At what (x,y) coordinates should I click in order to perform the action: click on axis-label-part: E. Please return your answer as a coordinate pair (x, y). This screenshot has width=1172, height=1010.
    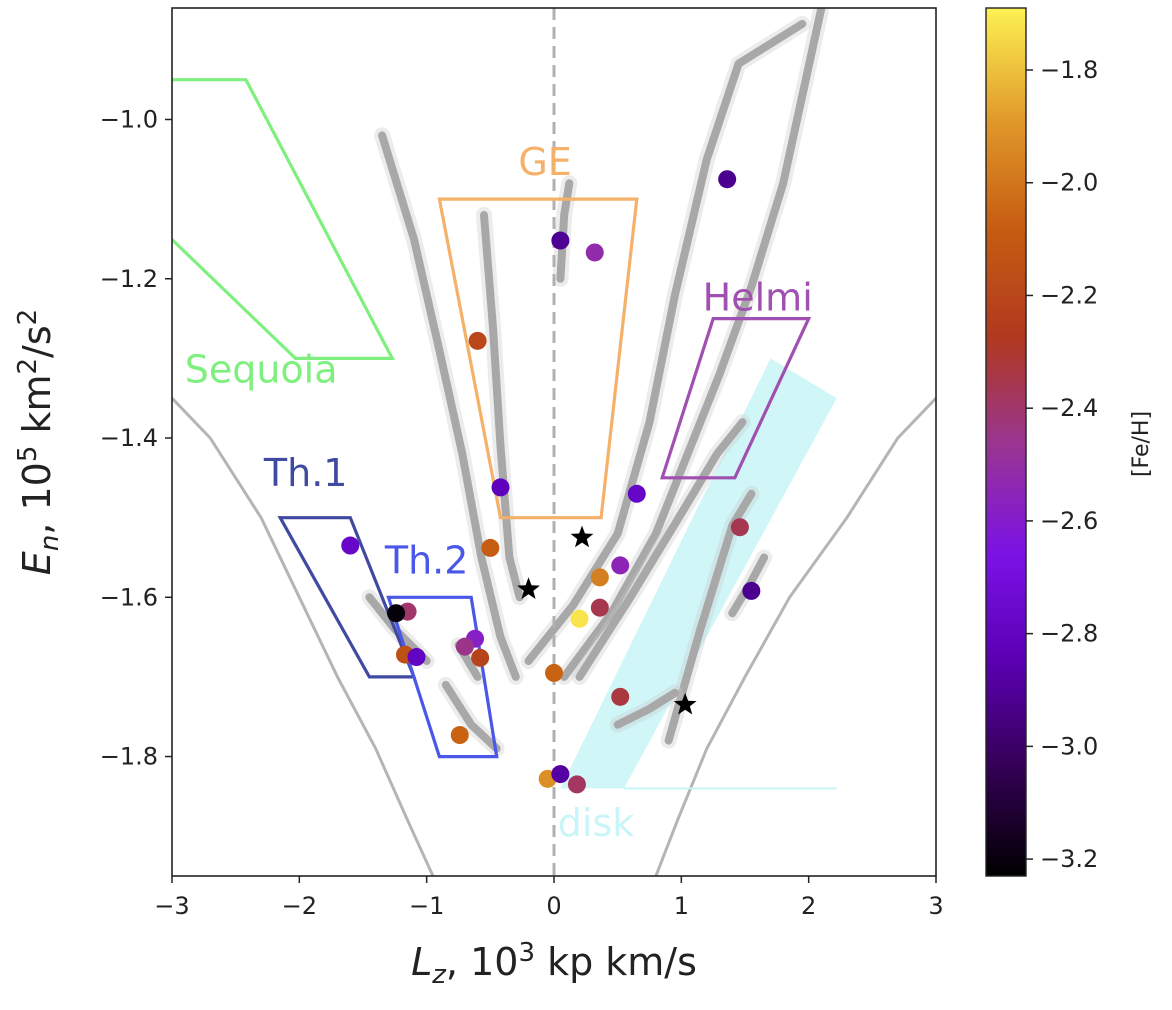
    Looking at the image, I should click on (37, 563).